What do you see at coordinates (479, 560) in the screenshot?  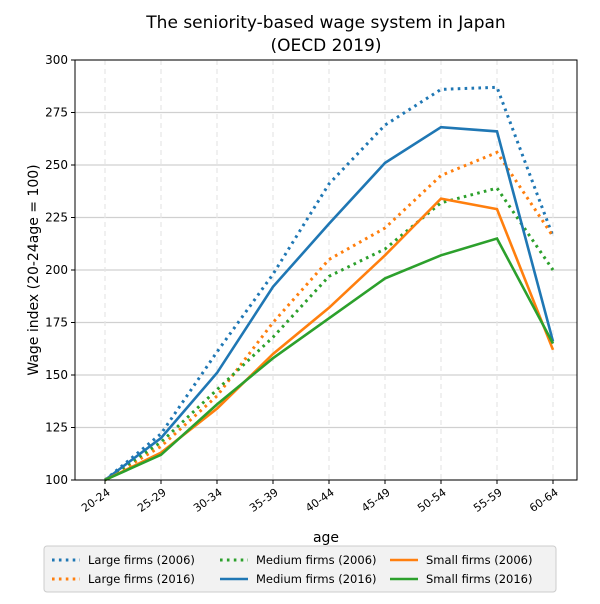 I see `legend-label: Small firms (2006)` at bounding box center [479, 560].